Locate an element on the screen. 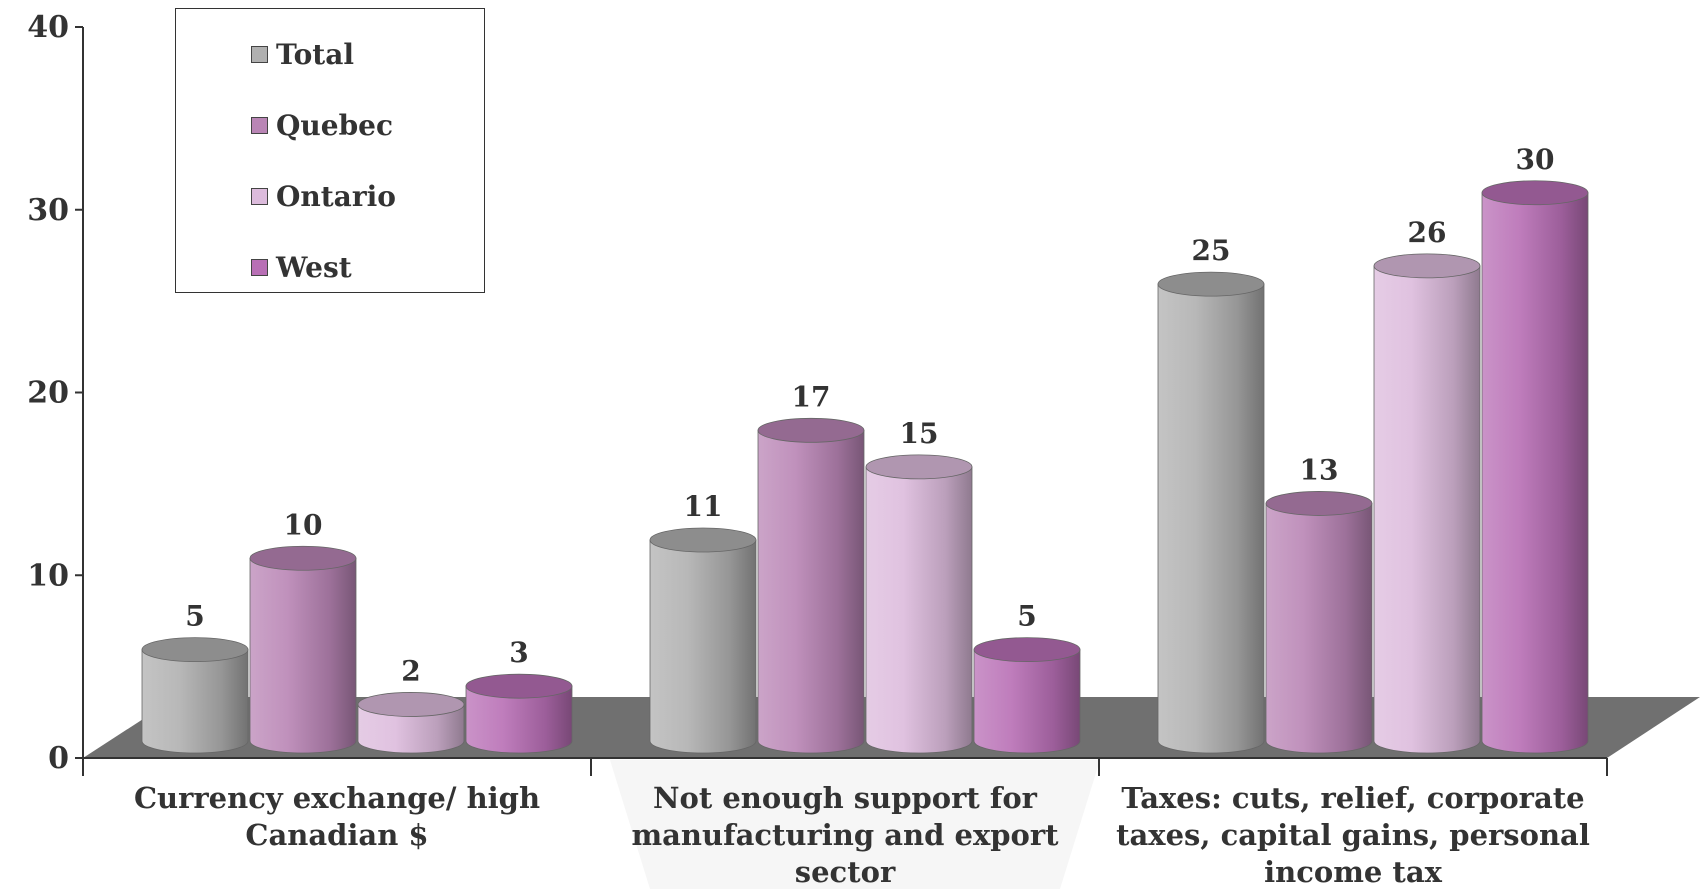 The height and width of the screenshot is (894, 1708). x-category-label-line: manufacturing and export is located at coordinates (845, 835).